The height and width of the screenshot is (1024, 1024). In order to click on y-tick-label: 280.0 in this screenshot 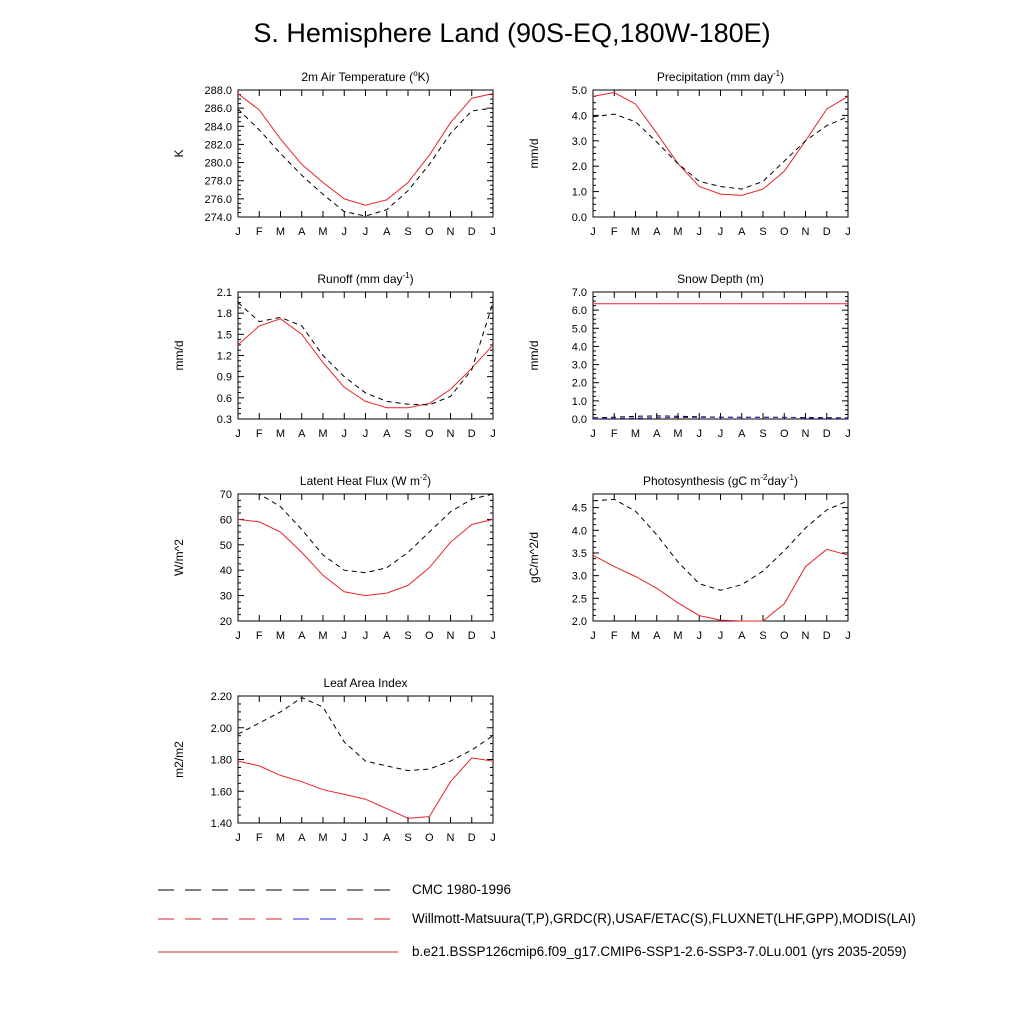, I will do `click(218, 164)`.